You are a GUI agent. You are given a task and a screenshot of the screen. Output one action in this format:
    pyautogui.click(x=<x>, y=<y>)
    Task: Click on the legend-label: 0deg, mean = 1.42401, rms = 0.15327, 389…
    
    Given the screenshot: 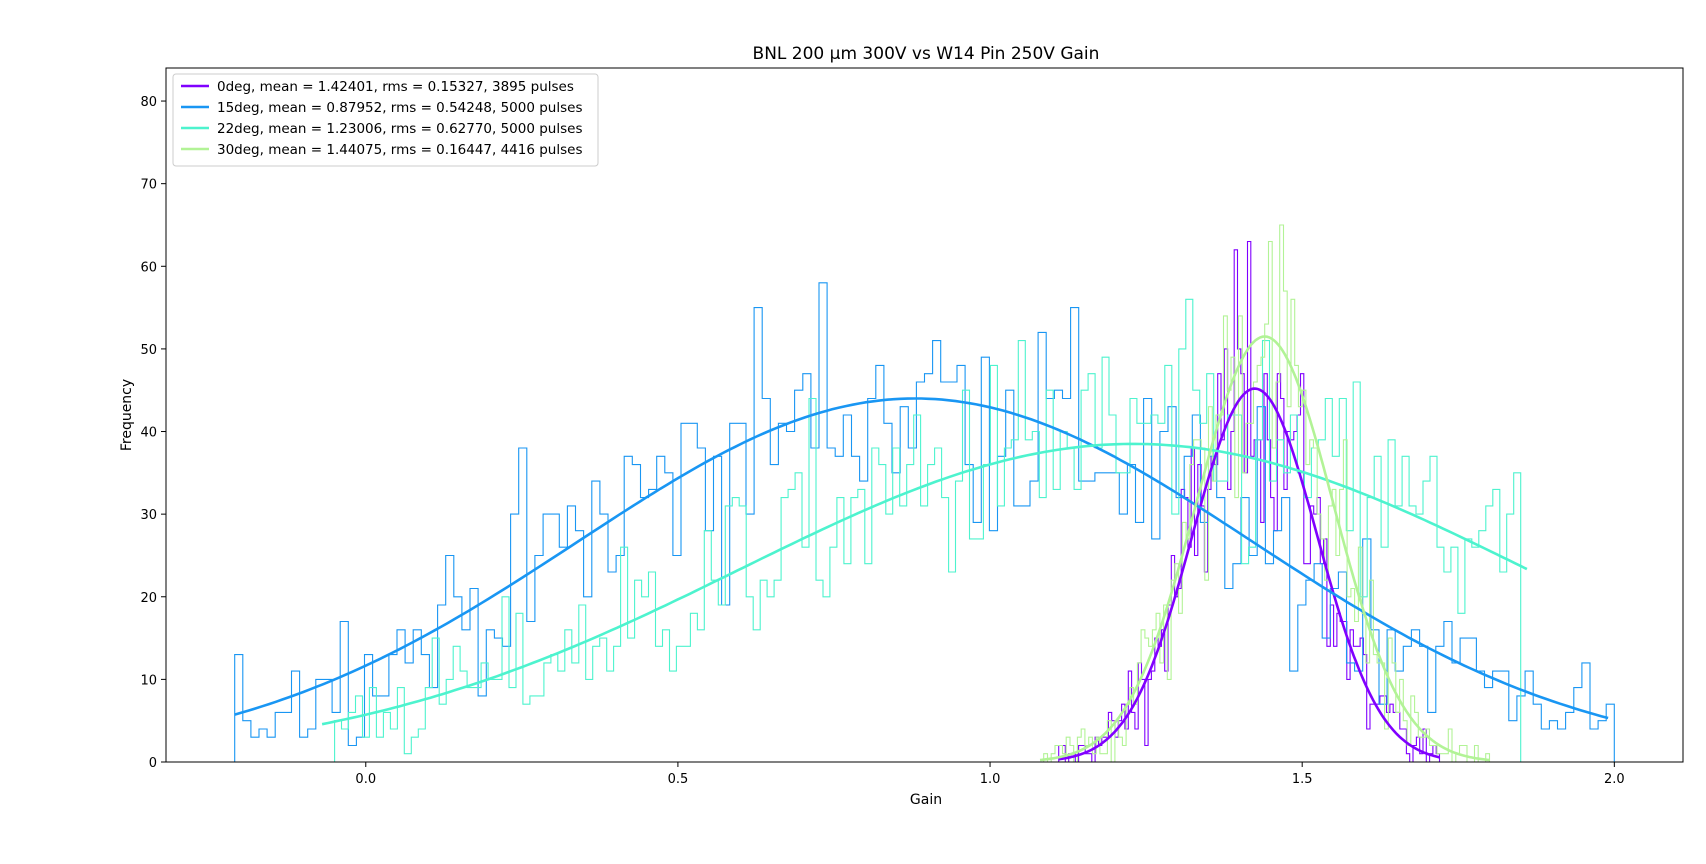 What is the action you would take?
    pyautogui.click(x=395, y=87)
    